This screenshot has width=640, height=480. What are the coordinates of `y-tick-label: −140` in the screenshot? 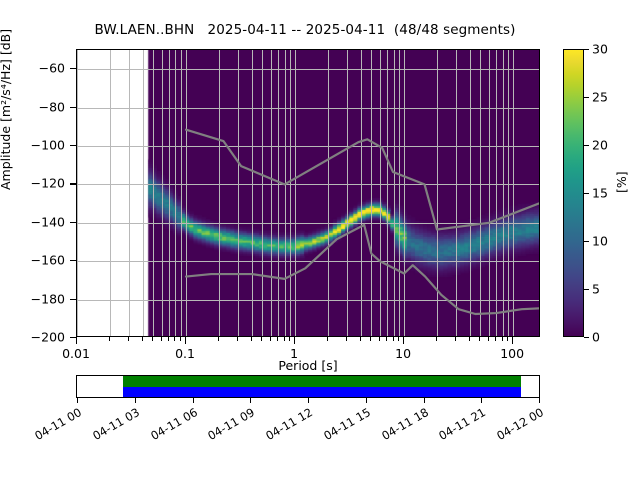 It's located at (47, 222).